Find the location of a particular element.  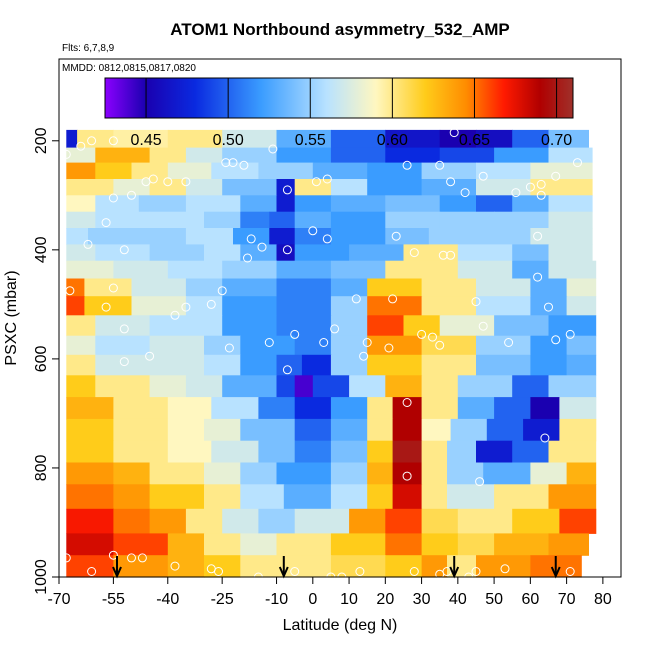

x-tick-label: 50 is located at coordinates (494, 599).